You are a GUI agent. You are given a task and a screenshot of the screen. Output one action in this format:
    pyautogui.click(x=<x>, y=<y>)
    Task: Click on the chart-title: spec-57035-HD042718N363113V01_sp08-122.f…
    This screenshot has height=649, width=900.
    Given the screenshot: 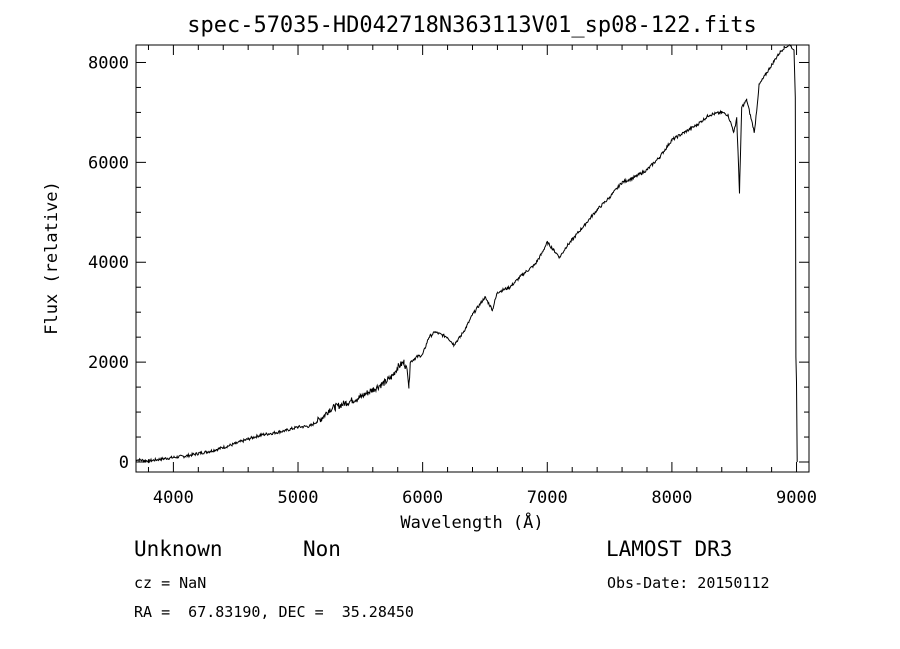 What is the action you would take?
    pyautogui.click(x=472, y=25)
    